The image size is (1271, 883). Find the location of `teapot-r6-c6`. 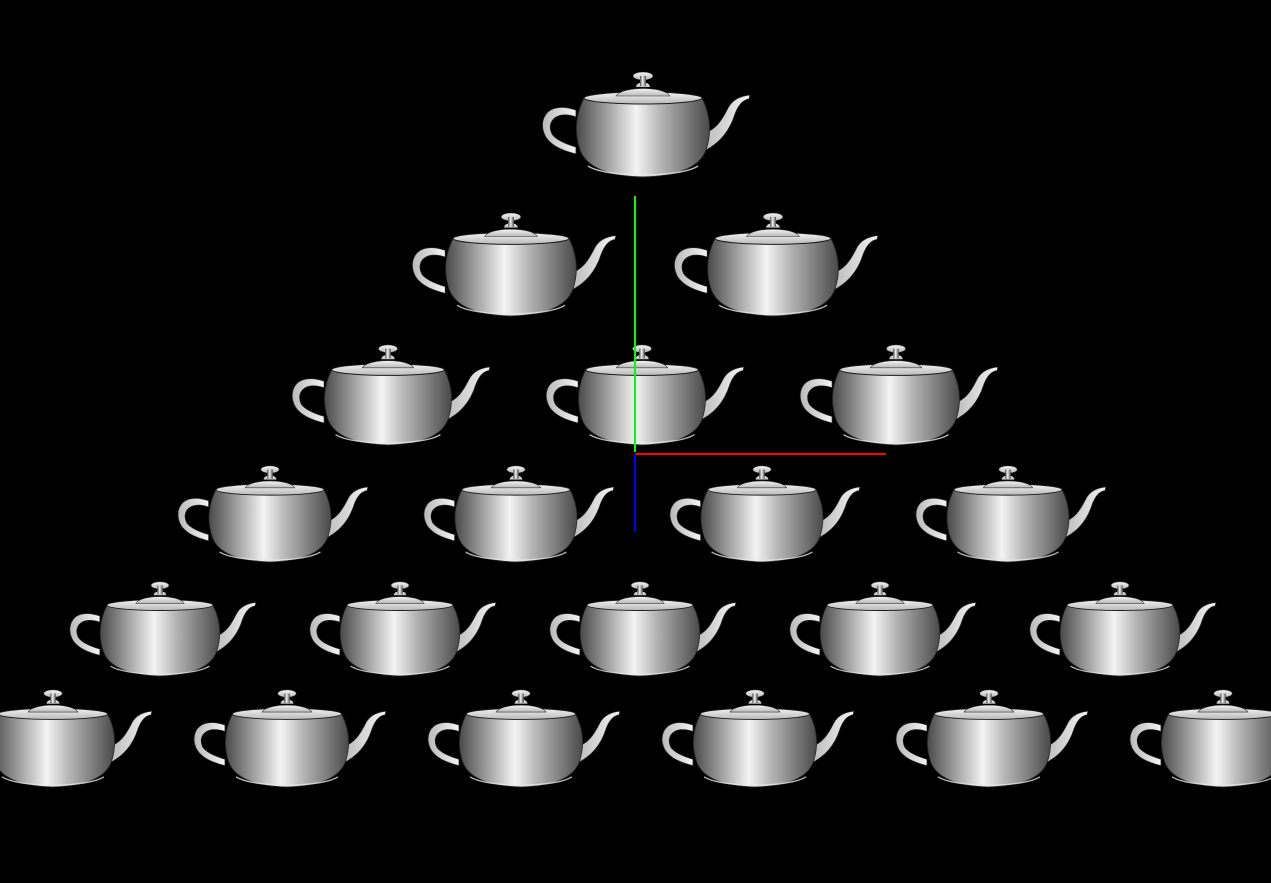

teapot-r6-c6 is located at coordinates (1200, 738).